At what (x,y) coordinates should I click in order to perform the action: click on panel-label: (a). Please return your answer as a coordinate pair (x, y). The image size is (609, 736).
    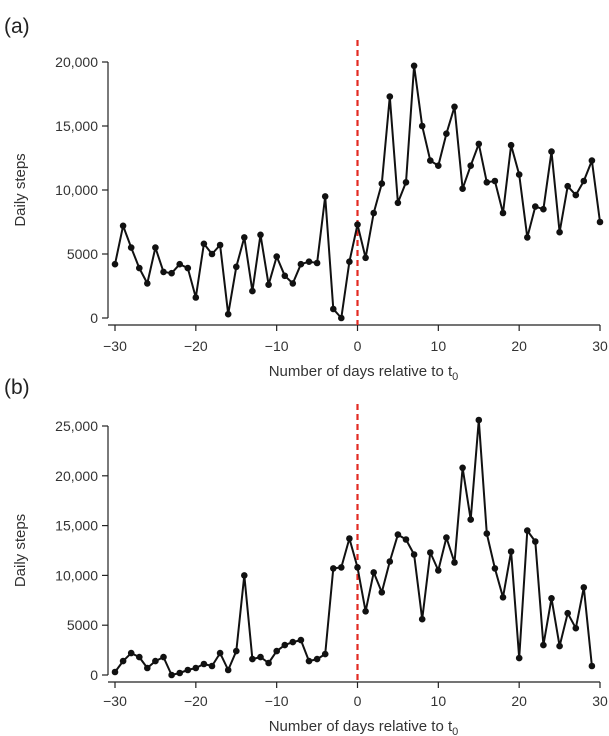
    Looking at the image, I should click on (17, 26).